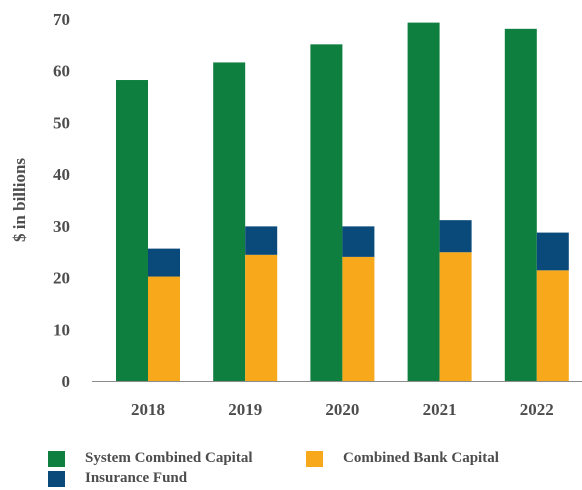  What do you see at coordinates (61, 71) in the screenshot?
I see `y-tick-label: 60` at bounding box center [61, 71].